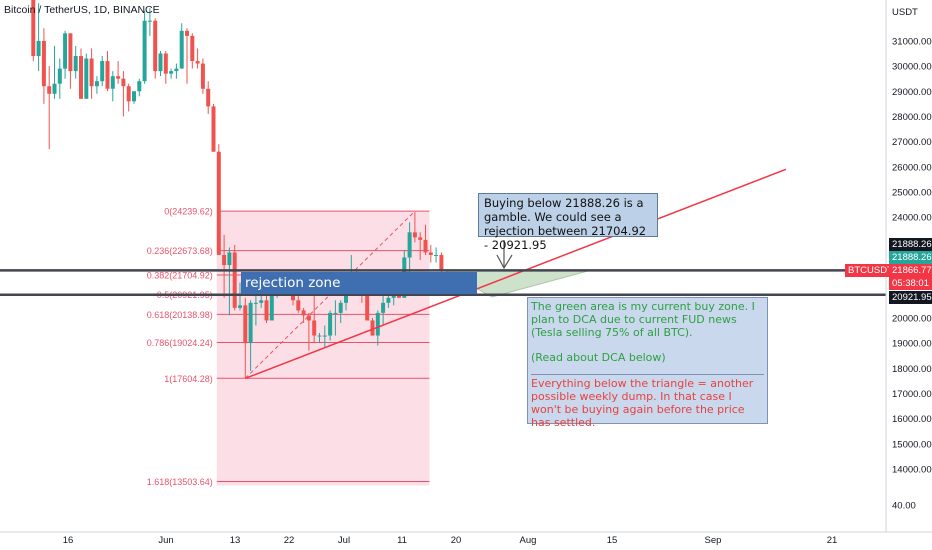  What do you see at coordinates (344, 540) in the screenshot?
I see `time-axis-label: Jul` at bounding box center [344, 540].